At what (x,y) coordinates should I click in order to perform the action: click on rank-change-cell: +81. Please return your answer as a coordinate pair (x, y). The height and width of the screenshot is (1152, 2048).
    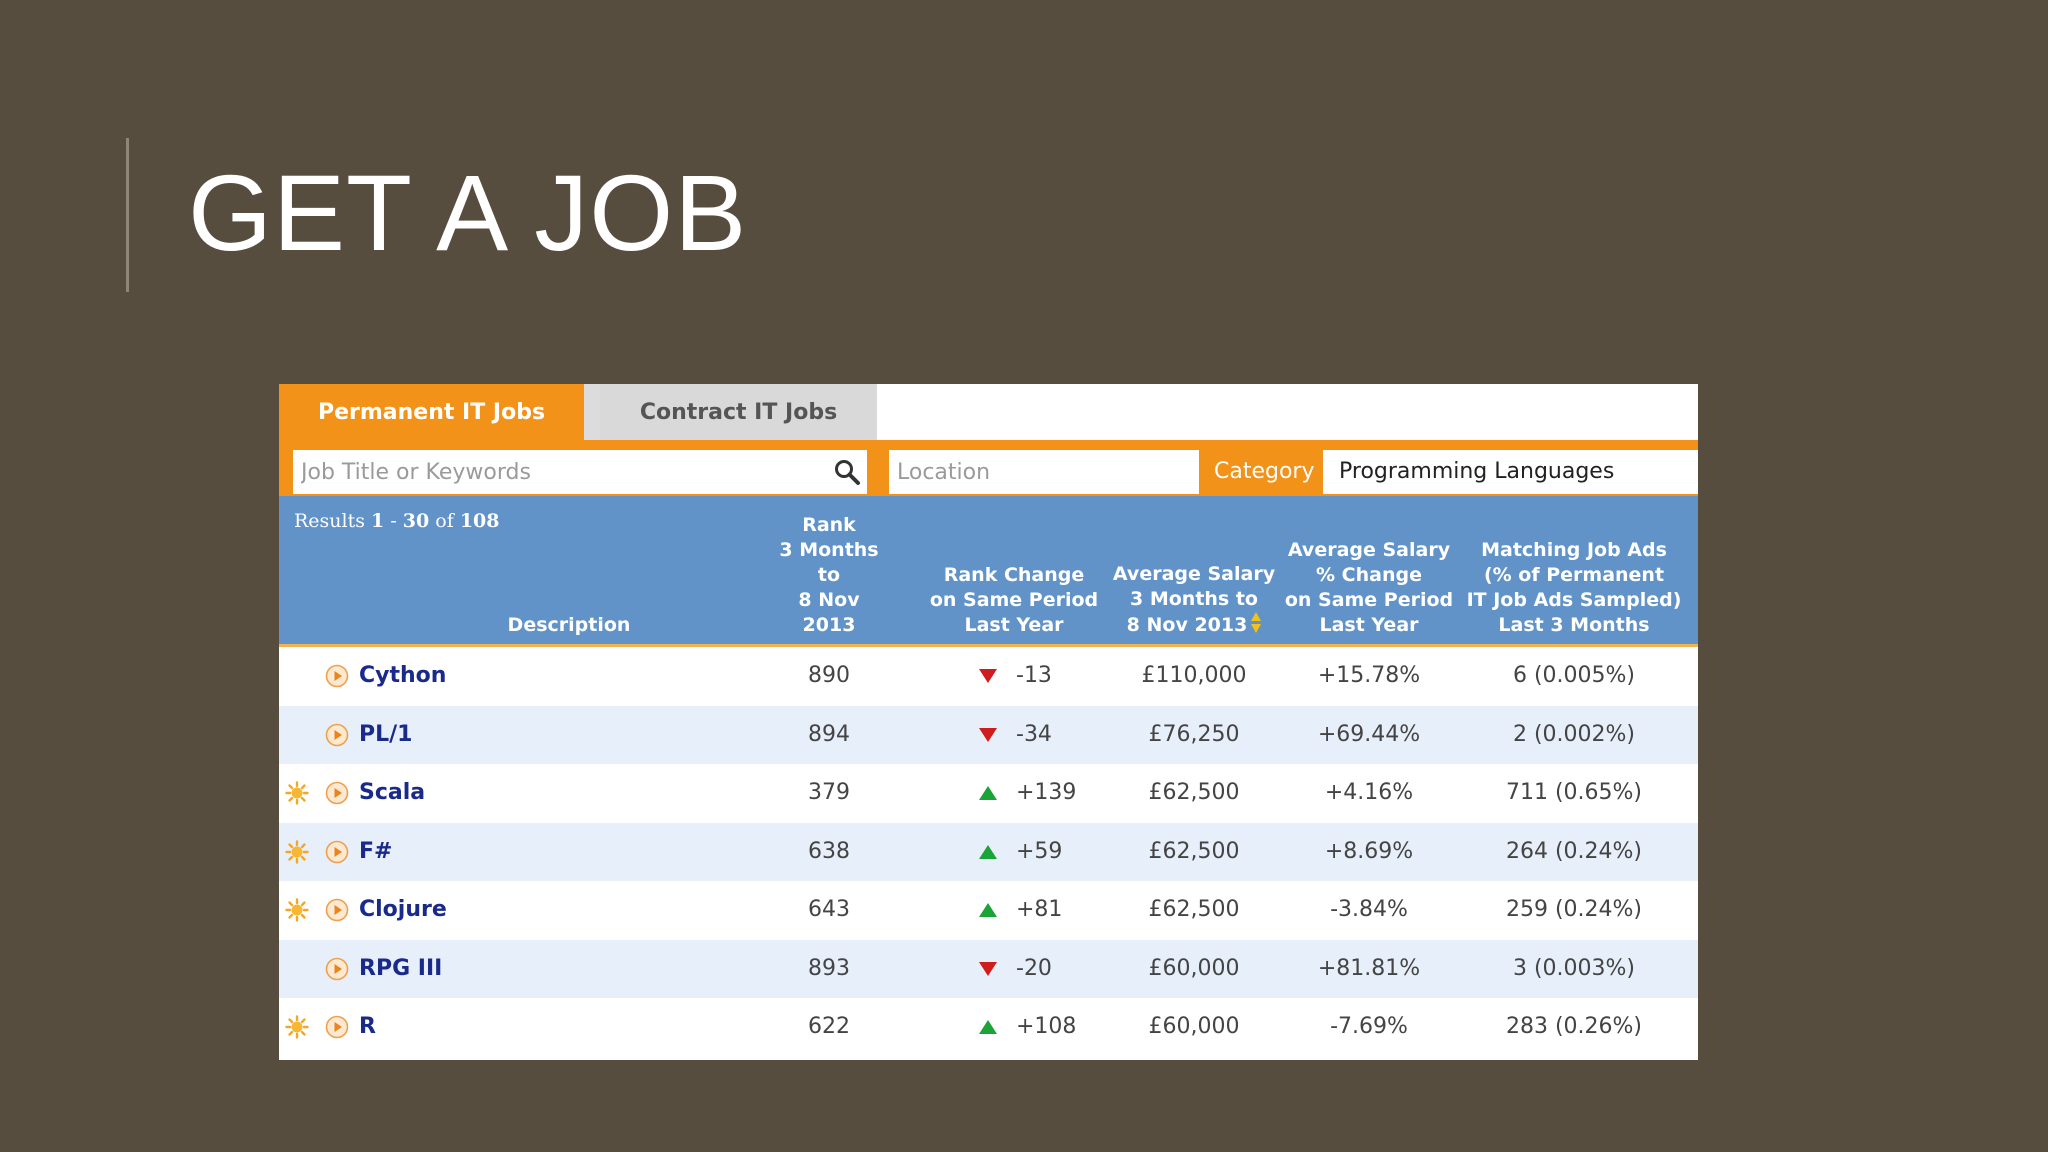
    Looking at the image, I should click on (1039, 909).